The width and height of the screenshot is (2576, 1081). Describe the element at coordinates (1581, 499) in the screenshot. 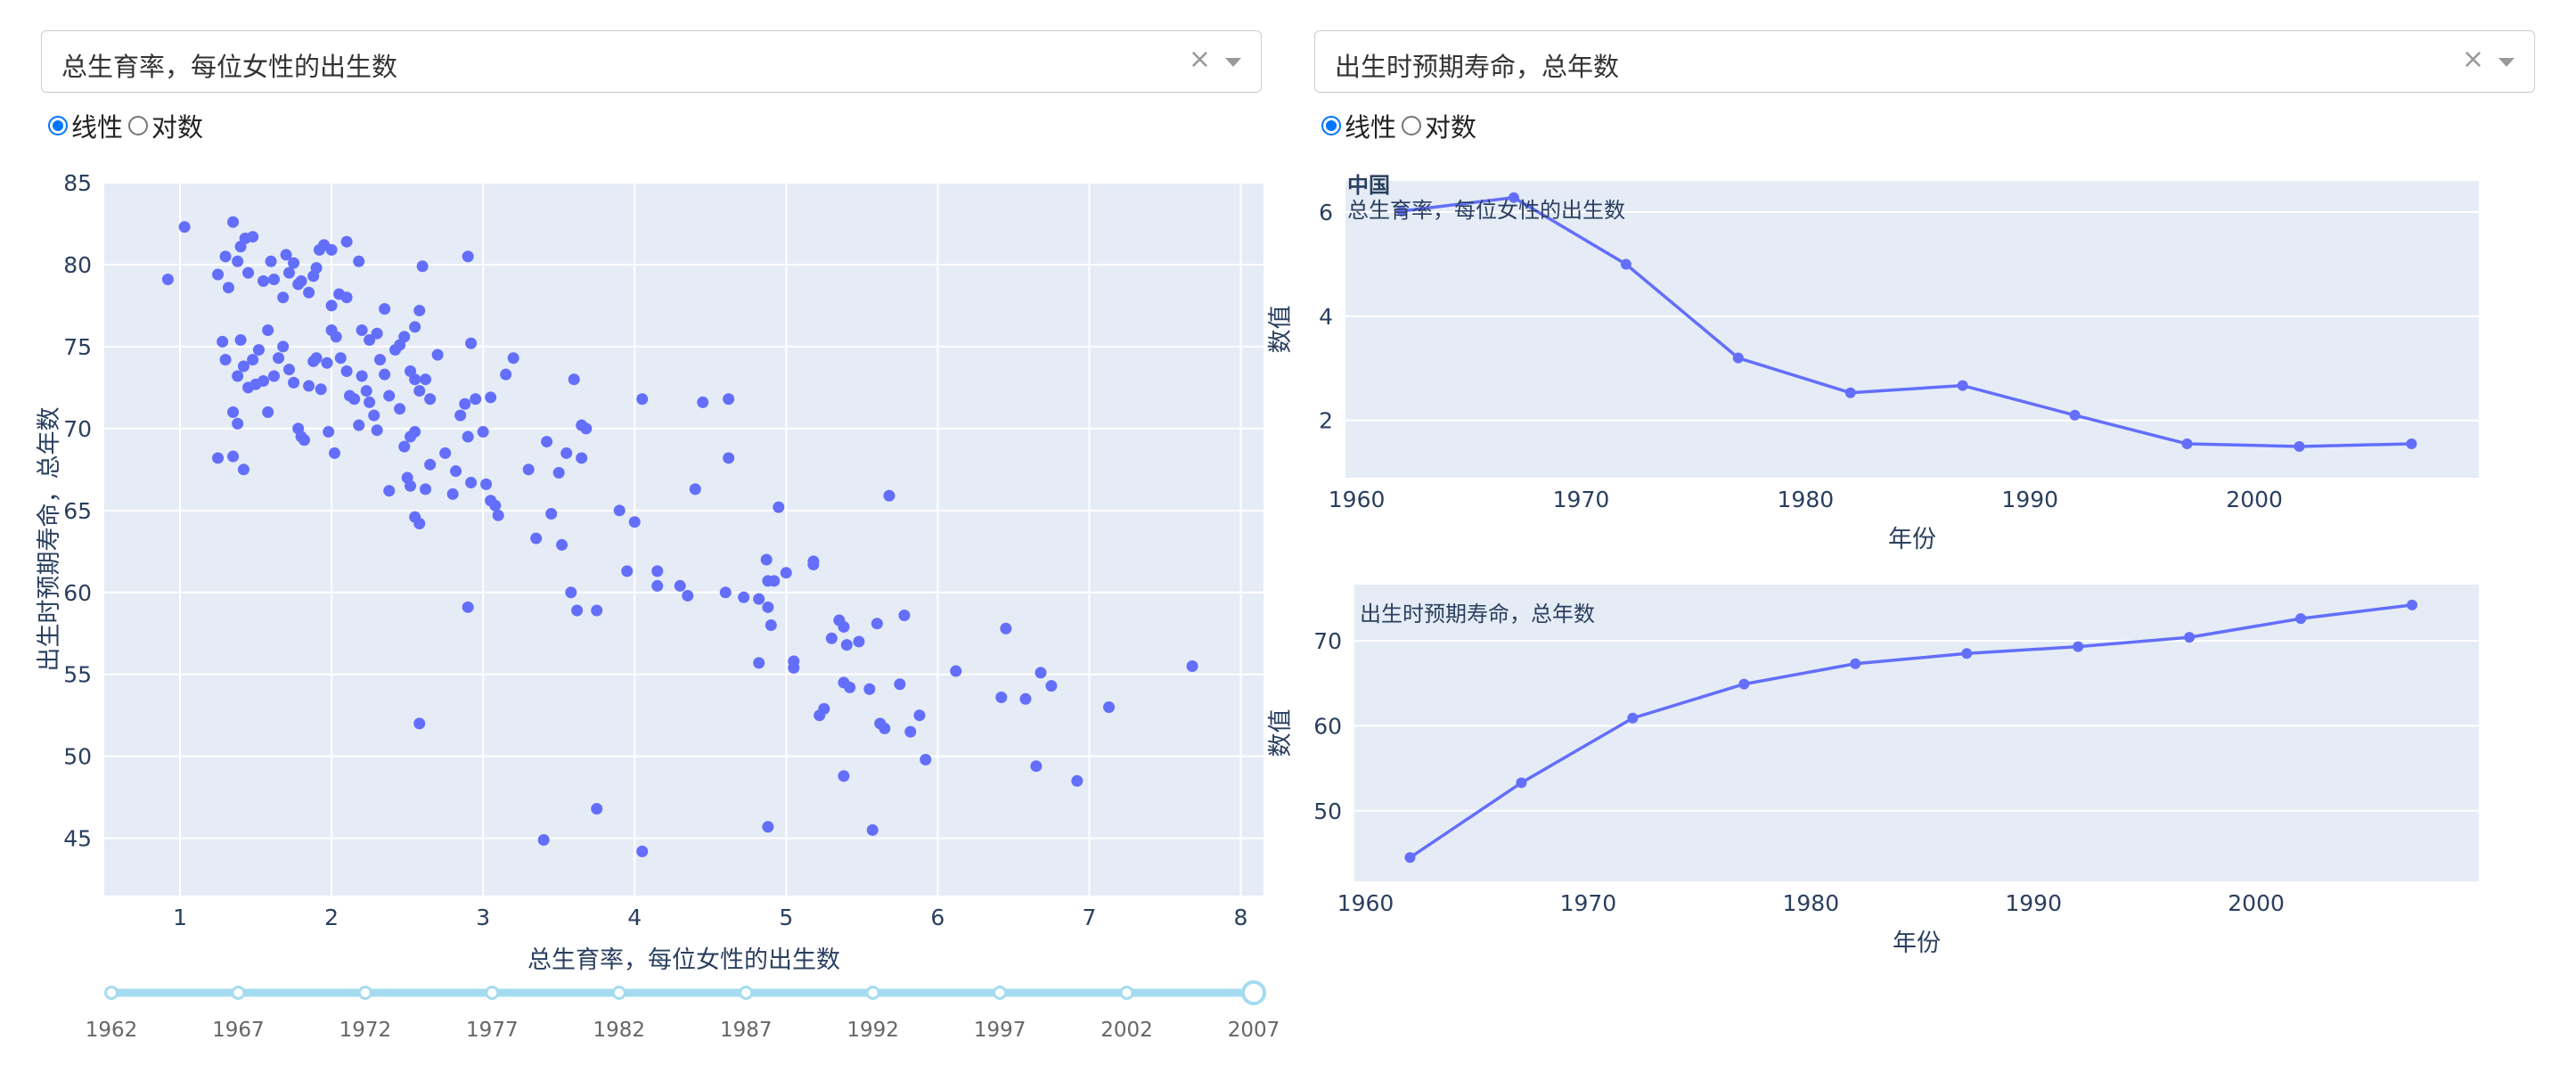

I see `fertility-line-x-tick-label: 1970` at that location.